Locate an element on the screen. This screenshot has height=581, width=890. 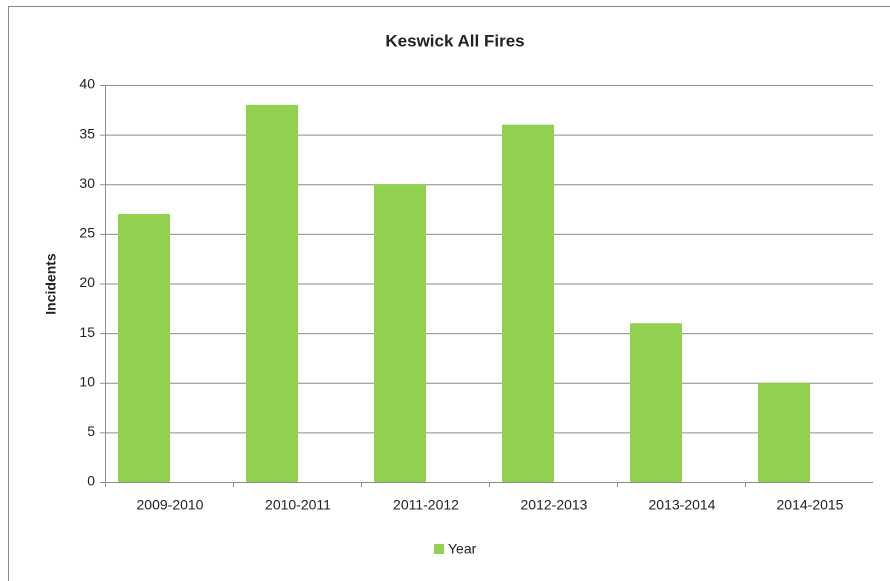
y-axis-label: Incidents is located at coordinates (51, 284).